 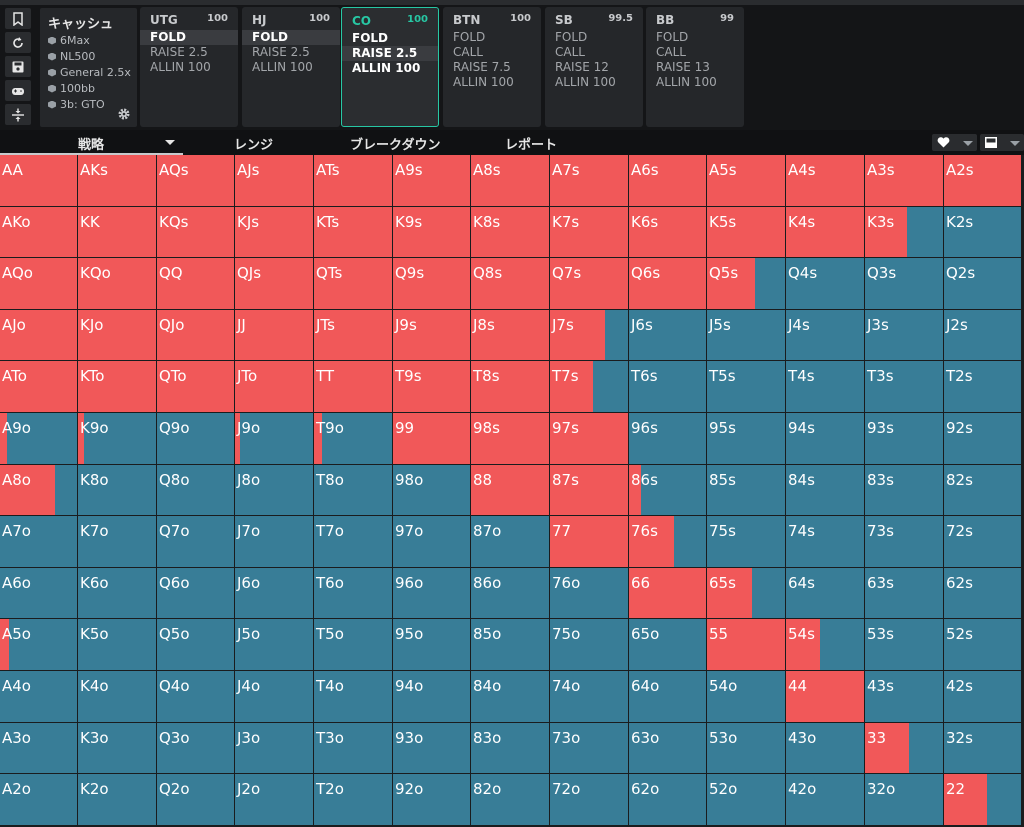 I want to click on hand-cell: Q4o, so click(x=196, y=697).